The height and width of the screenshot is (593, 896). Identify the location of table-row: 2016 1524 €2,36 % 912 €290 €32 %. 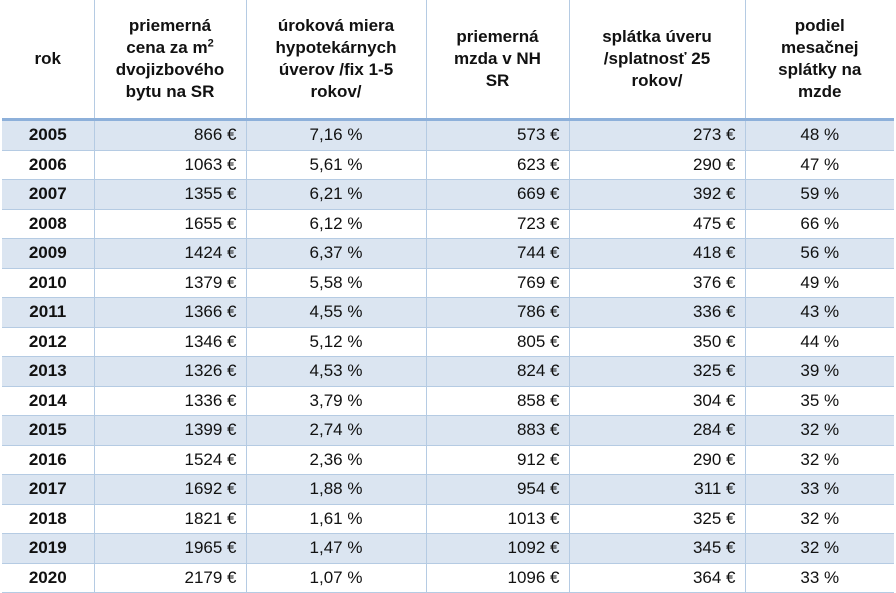
(448, 460).